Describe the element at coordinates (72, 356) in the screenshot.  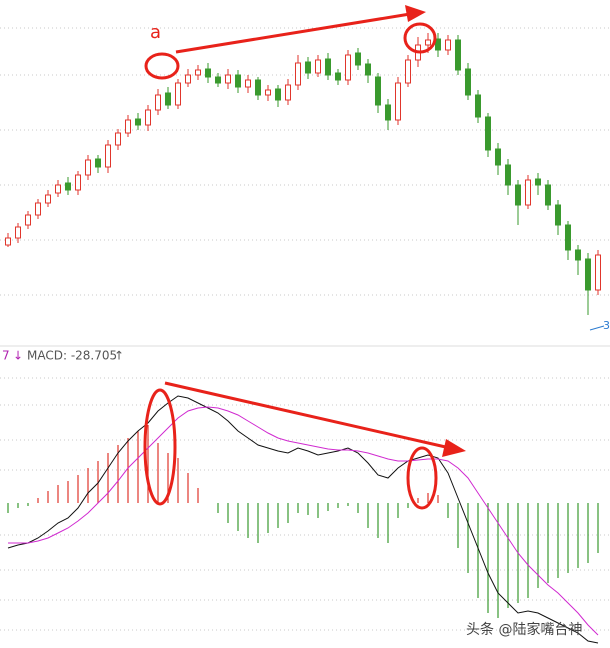
I see `macd-header: MACD: -28.705` at that location.